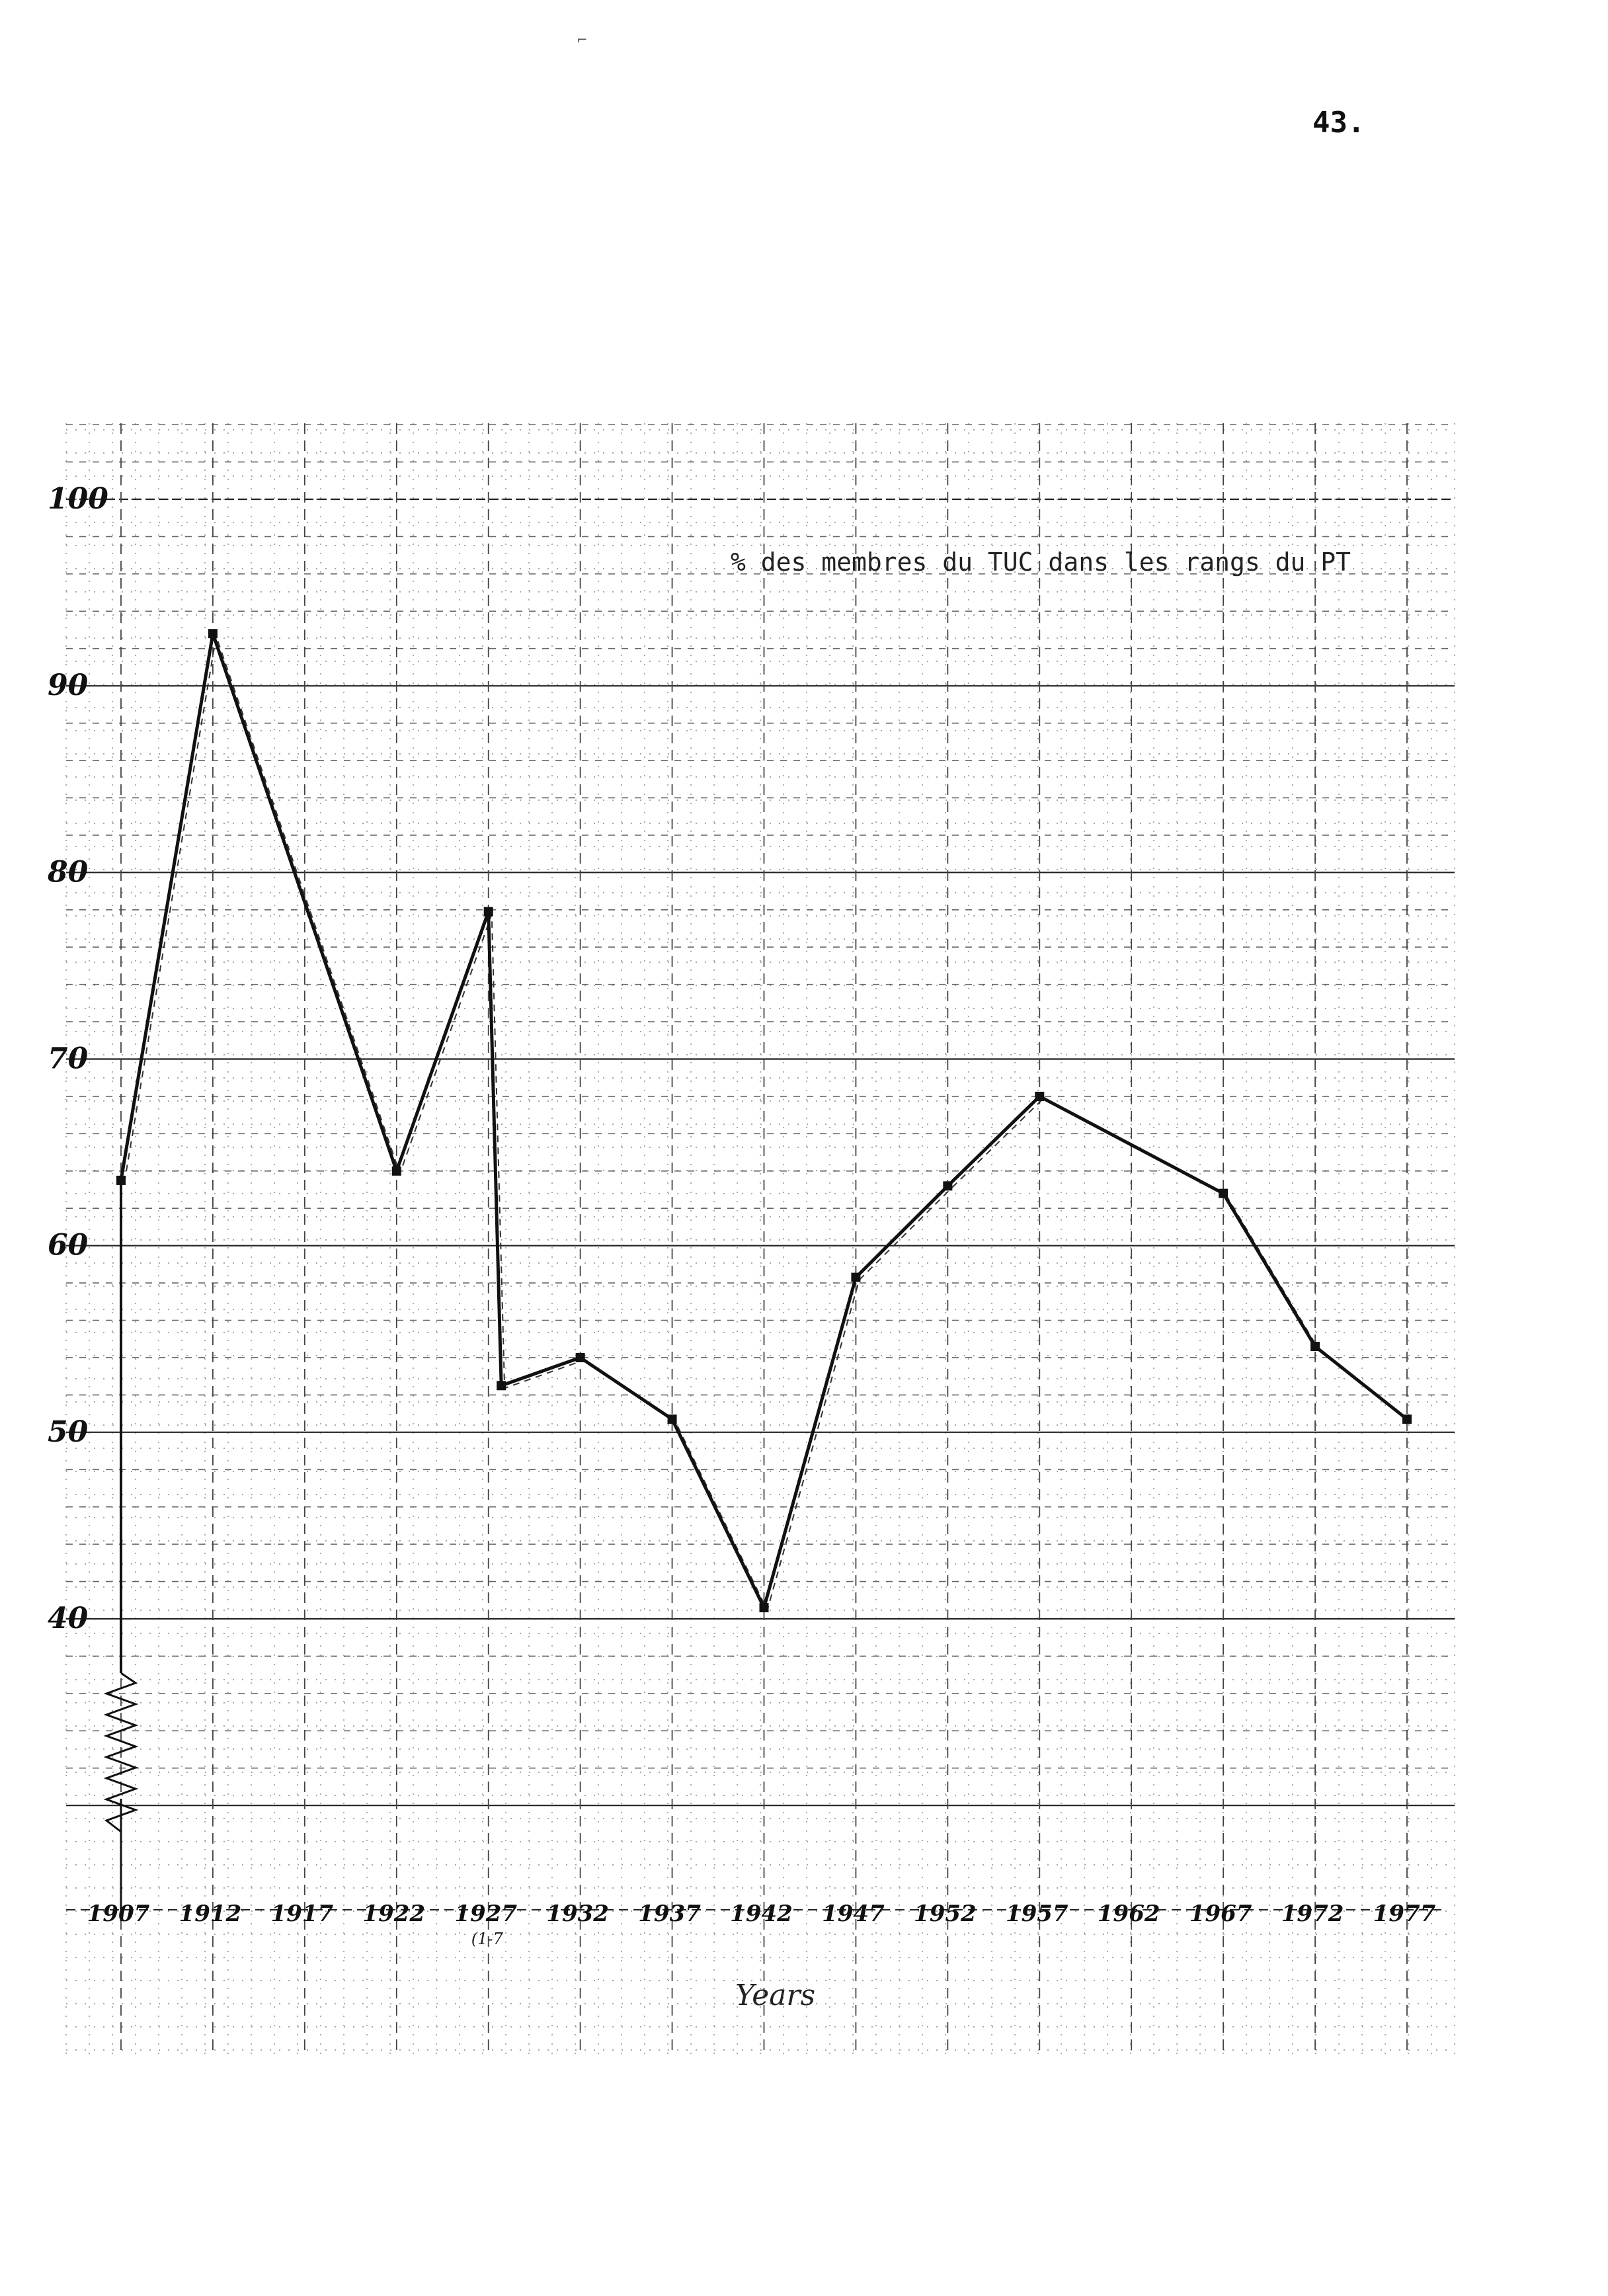 The width and height of the screenshot is (1608, 2296). I want to click on x-tick-label: 1952, so click(945, 1914).